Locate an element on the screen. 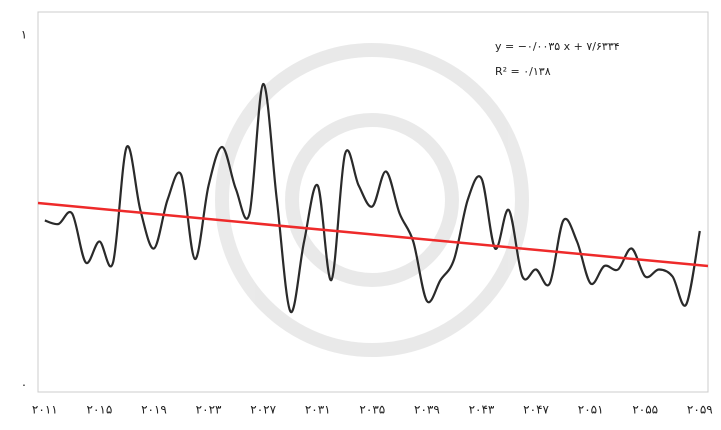 The width and height of the screenshot is (721, 430). x-tick-label: ۲۰۳۱ is located at coordinates (318, 410).